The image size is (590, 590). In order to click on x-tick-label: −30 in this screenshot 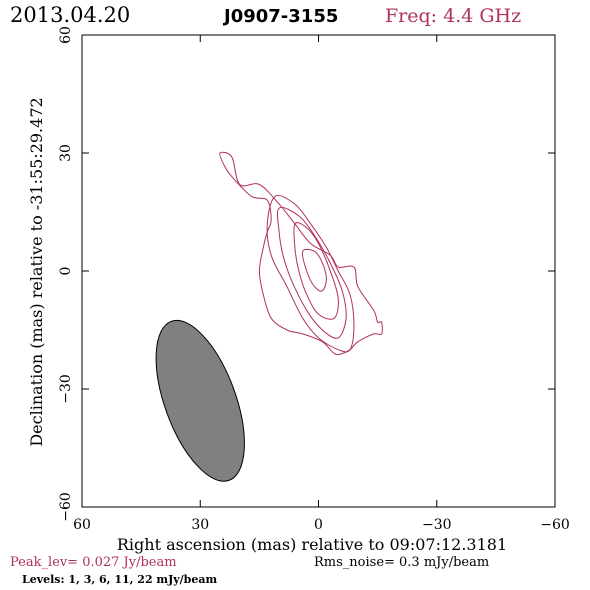, I will do `click(437, 525)`.